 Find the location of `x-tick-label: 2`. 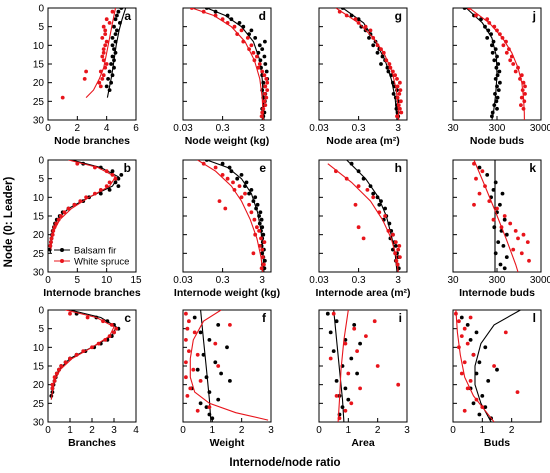

x-tick-label: 2 is located at coordinates (78, 128).